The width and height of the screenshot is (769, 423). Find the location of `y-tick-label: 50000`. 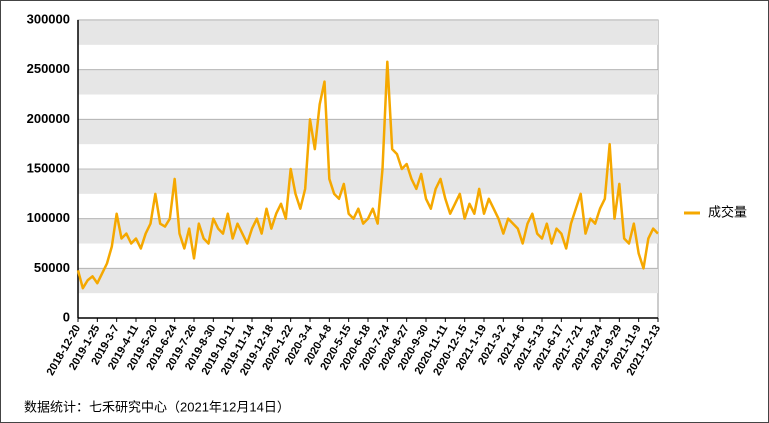

y-tick-label: 50000 is located at coordinates (52, 267).